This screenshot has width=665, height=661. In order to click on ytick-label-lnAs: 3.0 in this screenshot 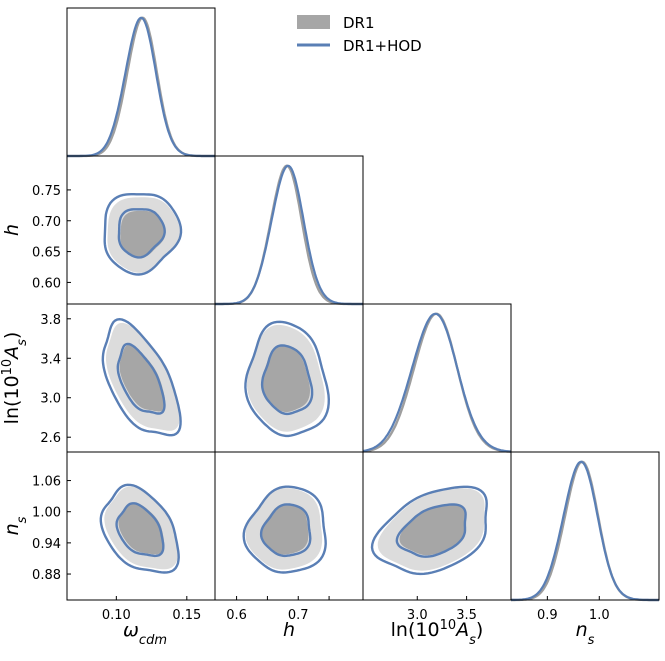, I will do `click(50, 399)`.